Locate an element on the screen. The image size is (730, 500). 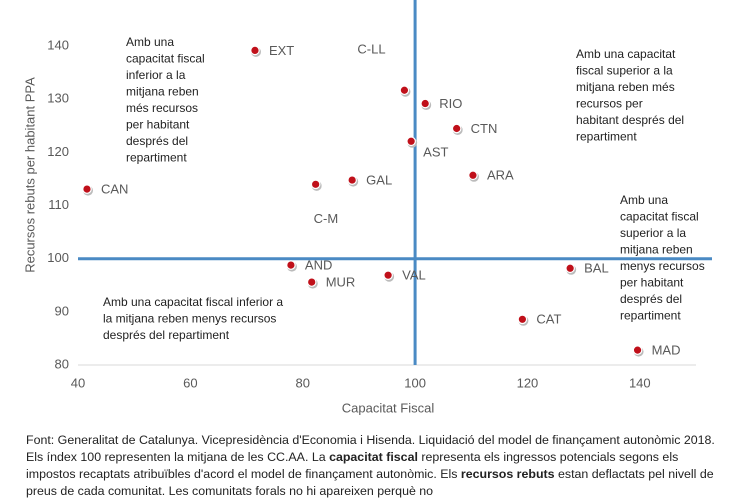
point-label: CTN is located at coordinates (484, 128).